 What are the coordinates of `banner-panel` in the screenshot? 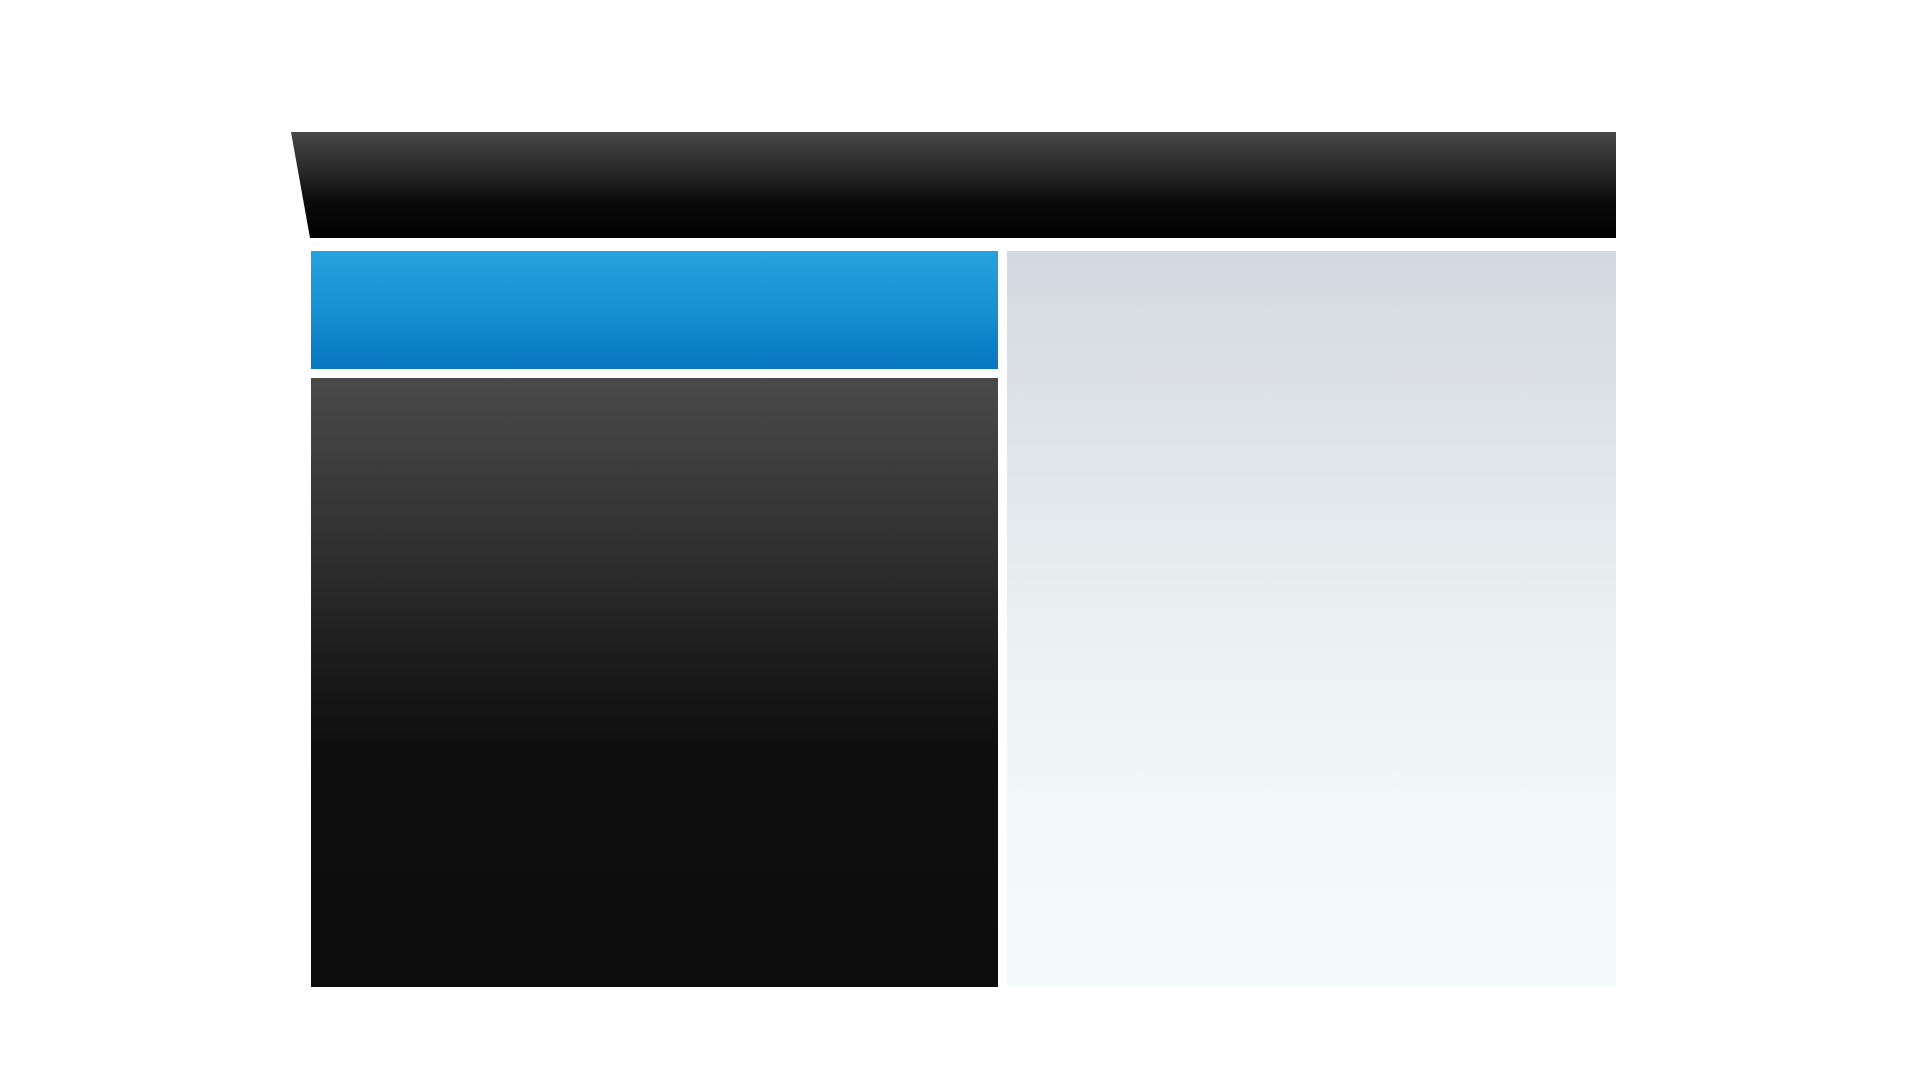 It's located at (654, 310).